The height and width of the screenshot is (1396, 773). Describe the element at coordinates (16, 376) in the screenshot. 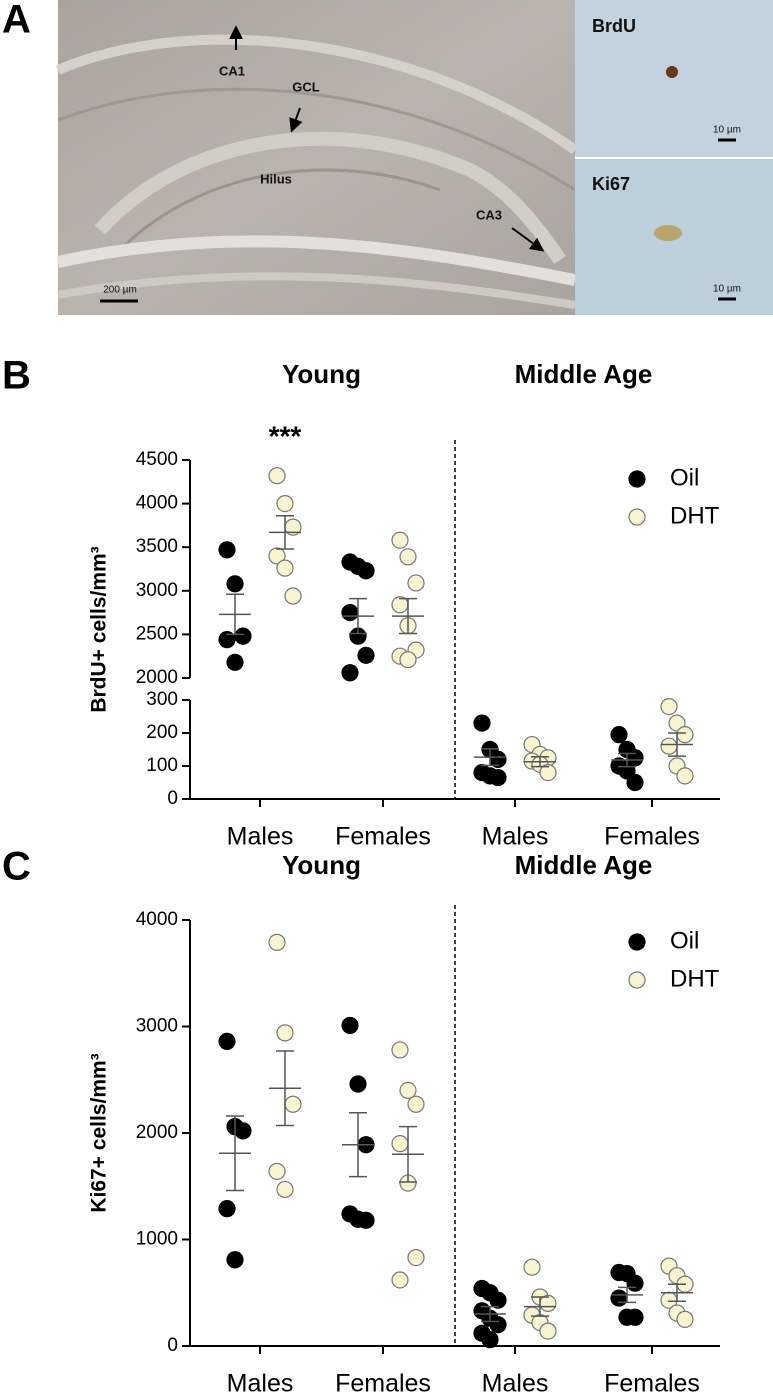

I see `panel-label: B` at that location.